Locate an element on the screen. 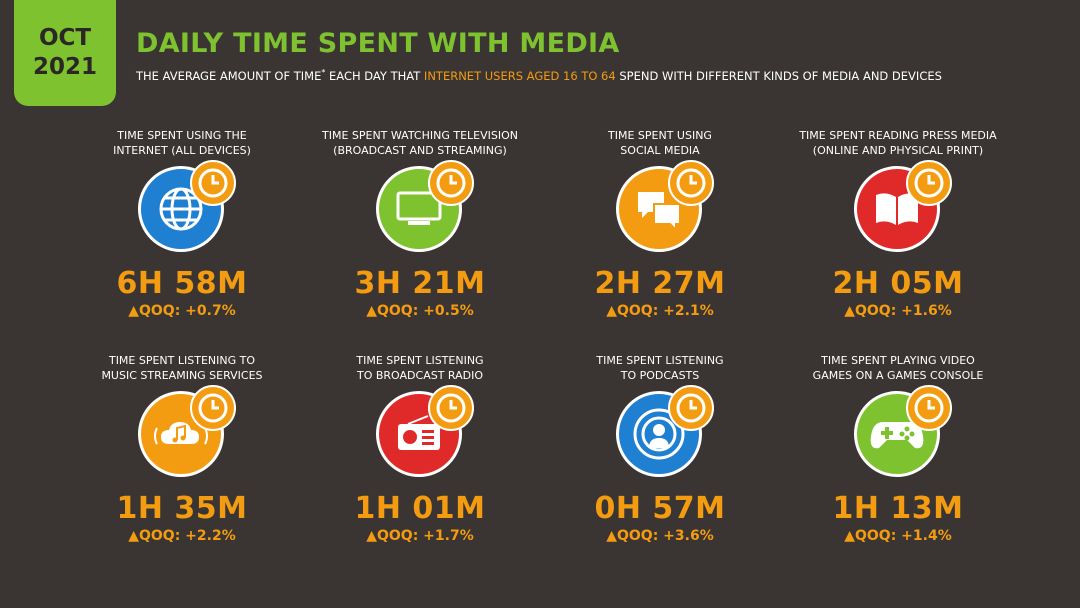 This screenshot has width=1080, height=608. card-value: 1H 35M is located at coordinates (182, 508).